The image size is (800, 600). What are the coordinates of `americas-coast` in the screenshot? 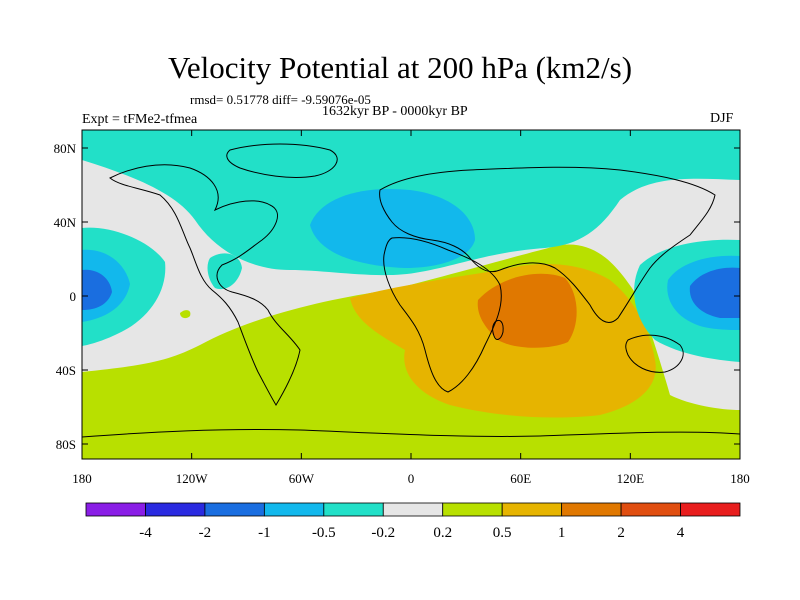 It's located at (205, 285).